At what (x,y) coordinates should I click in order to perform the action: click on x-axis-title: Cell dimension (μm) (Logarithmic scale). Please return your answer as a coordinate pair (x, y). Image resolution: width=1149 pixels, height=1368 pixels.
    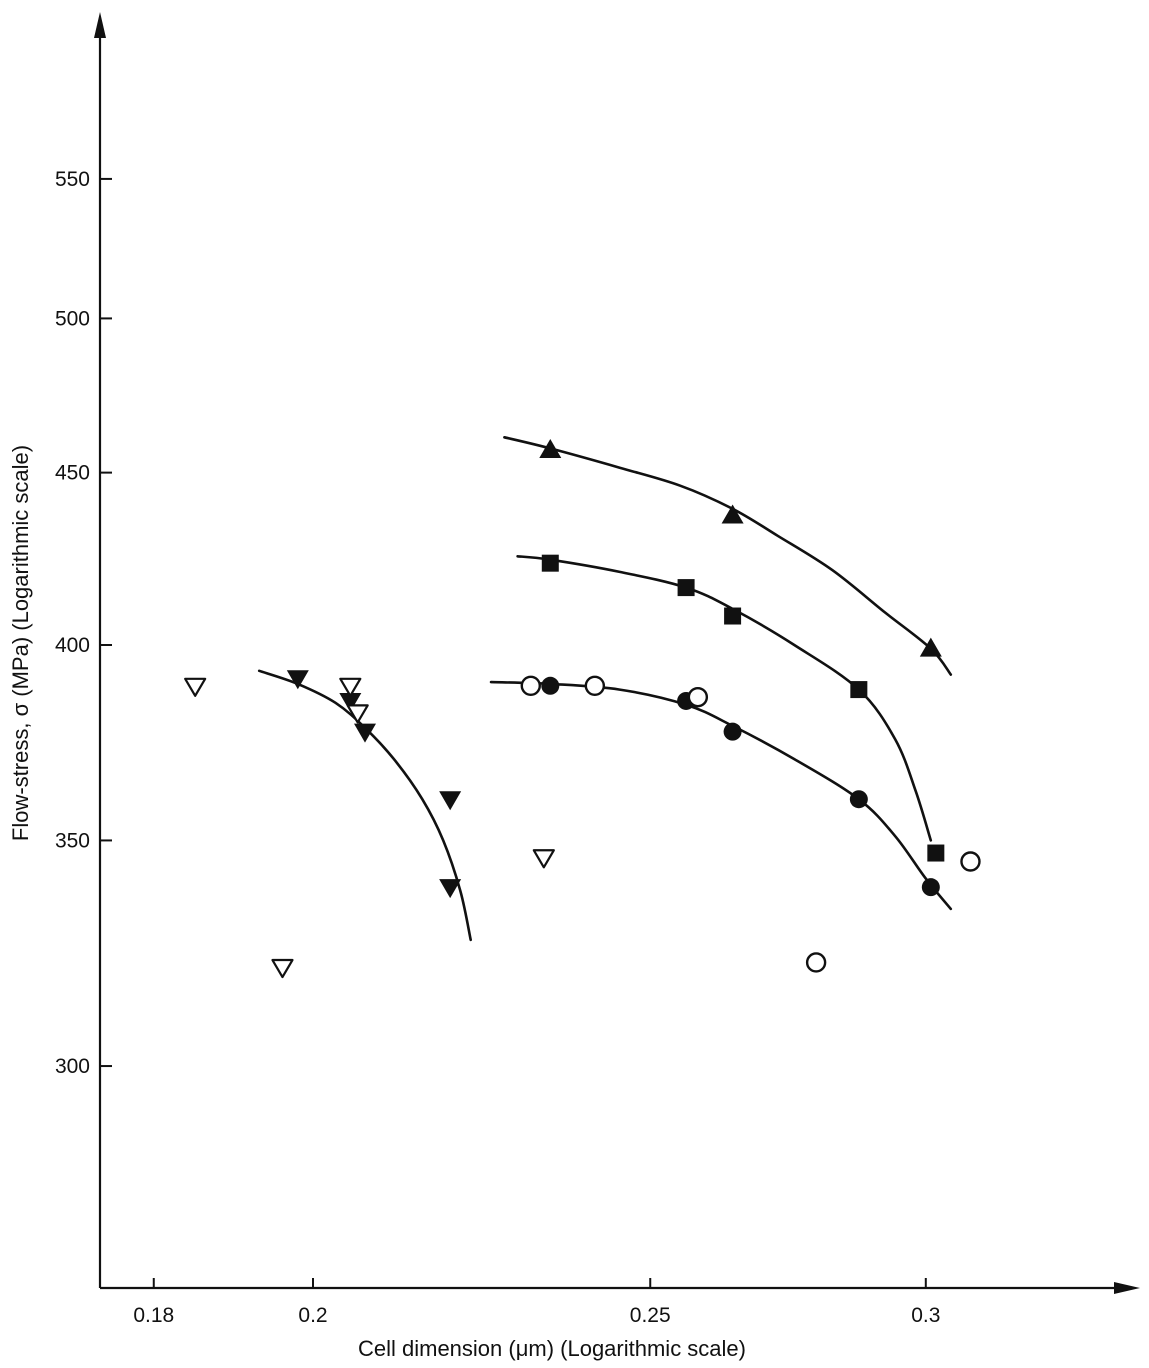
    Looking at the image, I should click on (552, 1348).